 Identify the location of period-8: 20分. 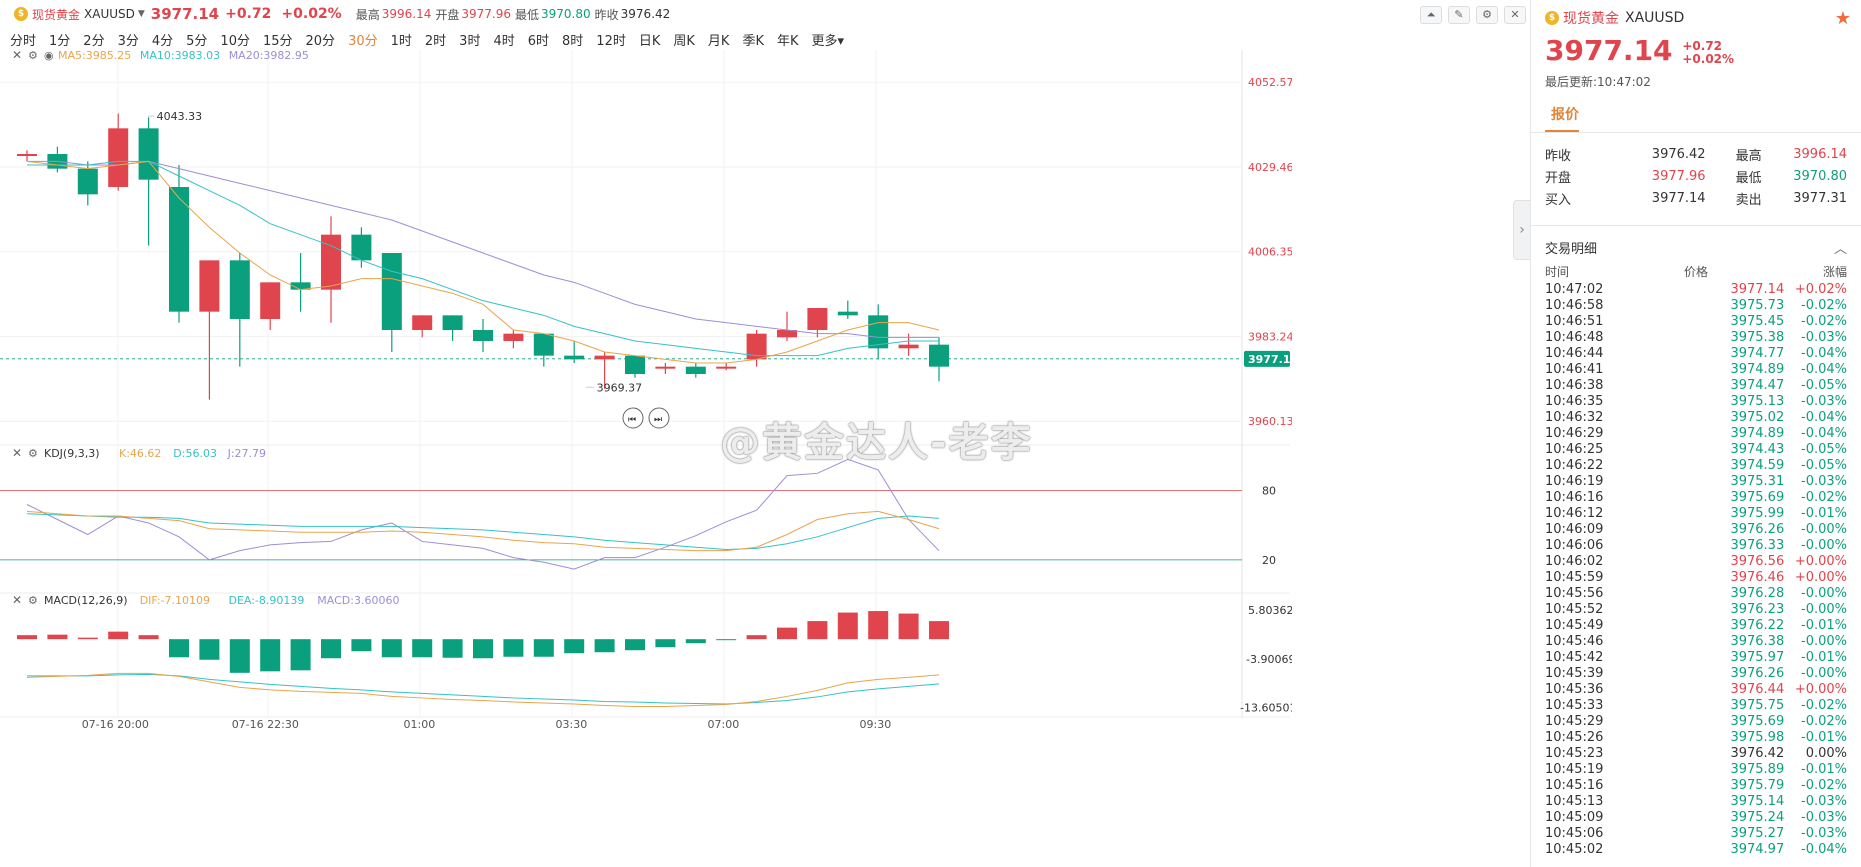
(320, 41).